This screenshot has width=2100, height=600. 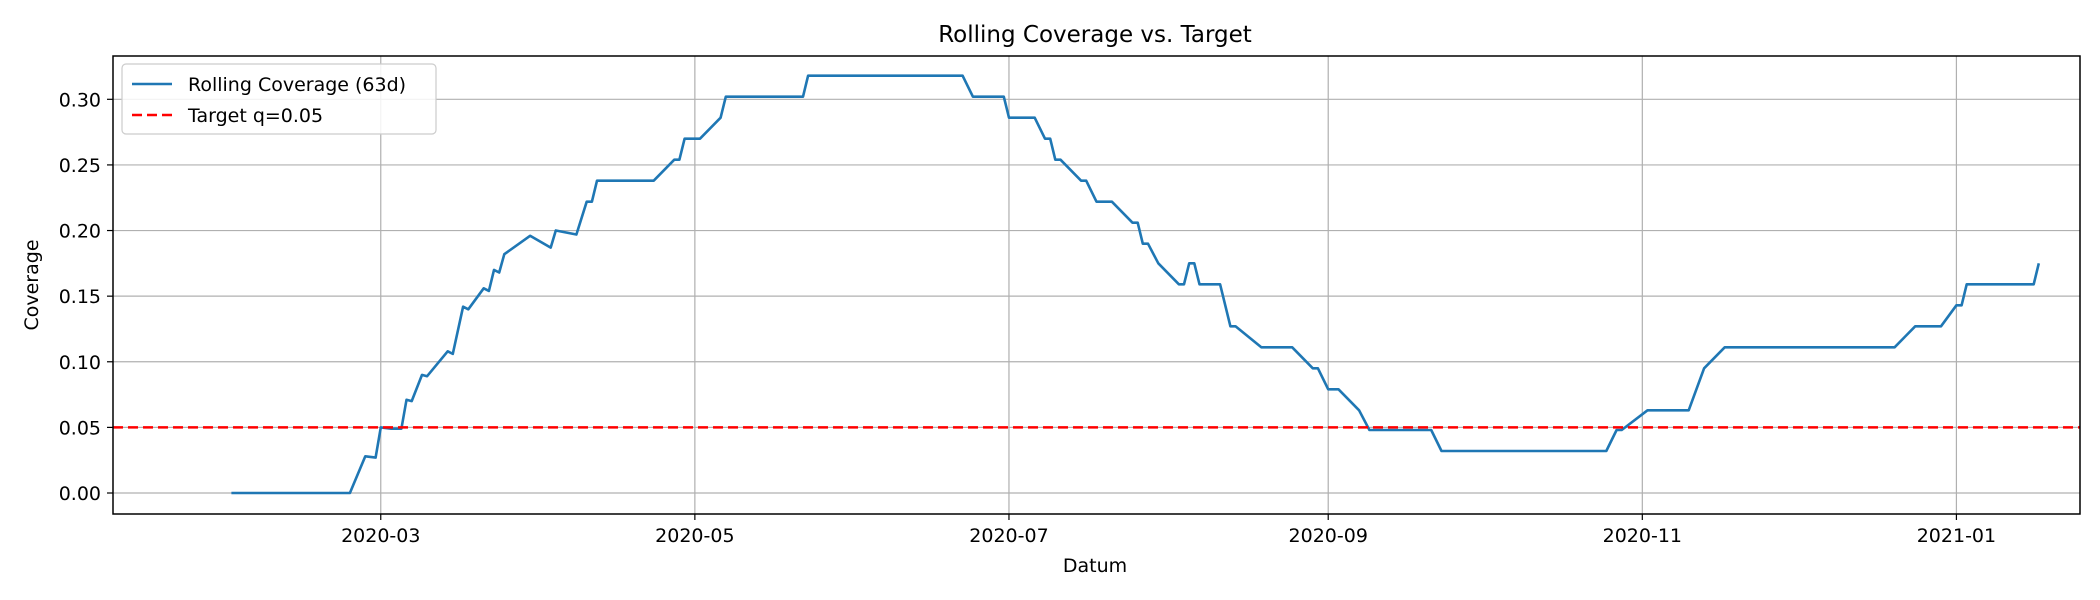 What do you see at coordinates (1956, 536) in the screenshot?
I see `x-tick-label: 2021-01` at bounding box center [1956, 536].